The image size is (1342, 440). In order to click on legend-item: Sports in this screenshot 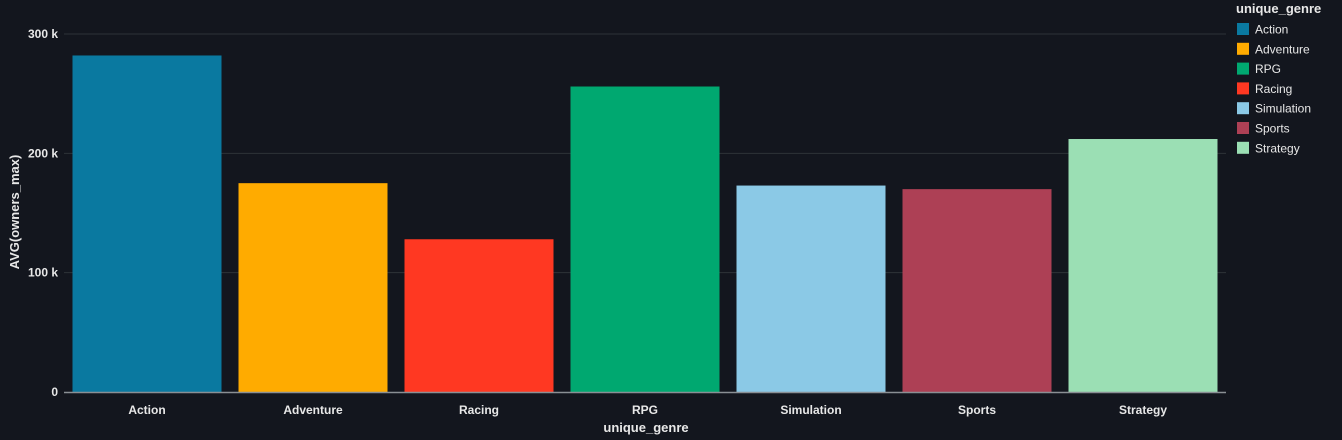, I will do `click(1263, 129)`.